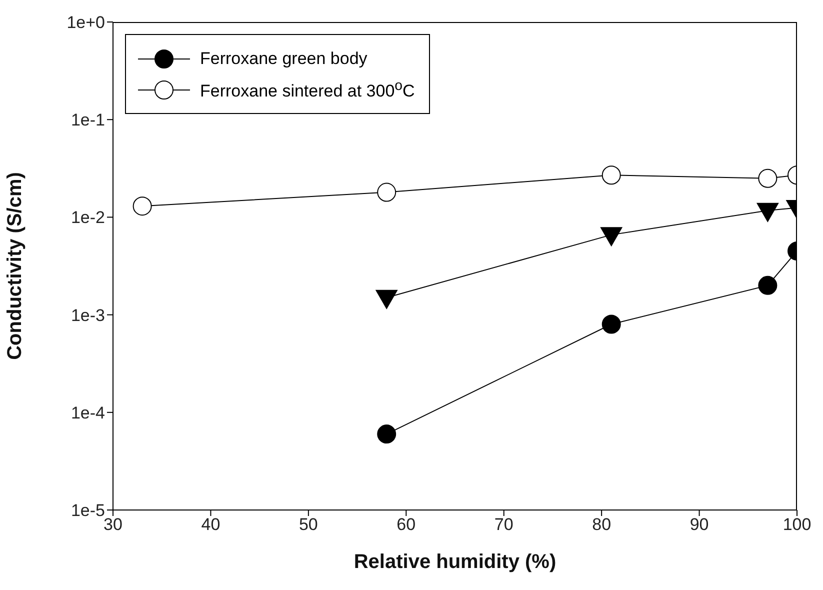 This screenshot has height=590, width=823. Describe the element at coordinates (602, 524) in the screenshot. I see `x-tick-label: 80` at that location.